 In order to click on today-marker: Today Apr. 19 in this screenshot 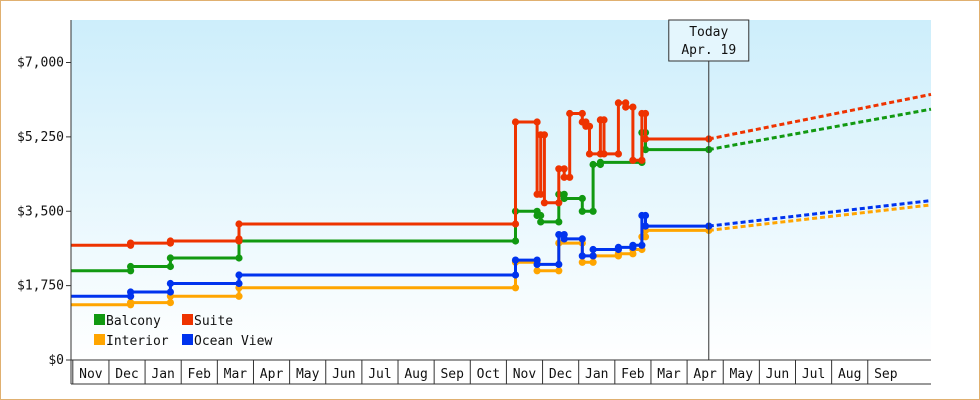, I will do `click(709, 189)`.